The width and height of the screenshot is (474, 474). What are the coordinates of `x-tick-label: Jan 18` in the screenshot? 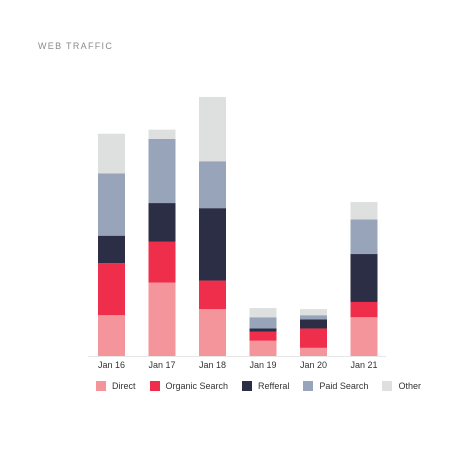 It's located at (212, 365).